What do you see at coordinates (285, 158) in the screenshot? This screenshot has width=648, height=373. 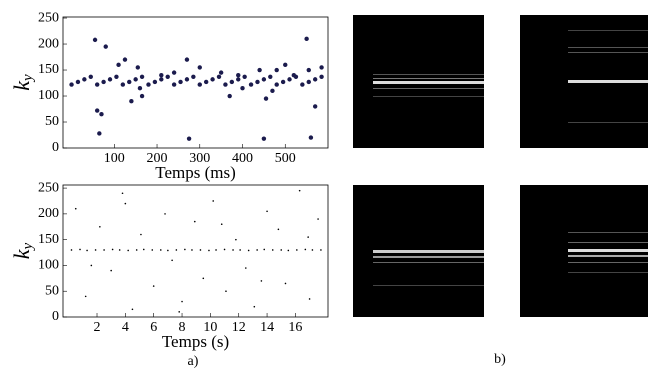 I see `x-tick-label: 500` at bounding box center [285, 158].